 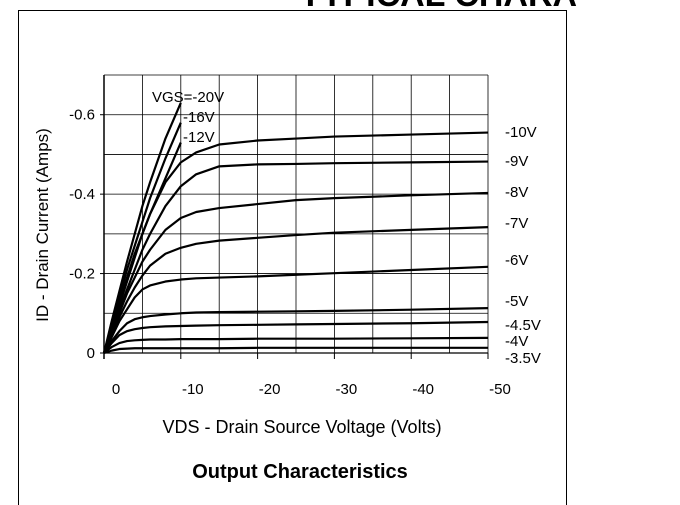 What do you see at coordinates (42, 225) in the screenshot?
I see `y-axis-title: ID - Drain Current (Amps)` at bounding box center [42, 225].